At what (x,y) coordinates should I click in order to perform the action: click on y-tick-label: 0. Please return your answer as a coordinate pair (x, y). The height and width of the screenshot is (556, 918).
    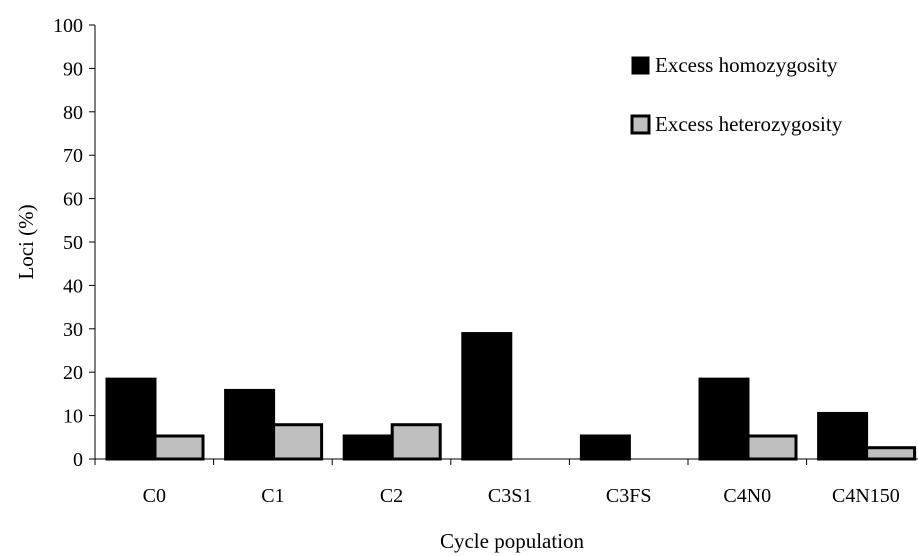
    Looking at the image, I should click on (78, 460).